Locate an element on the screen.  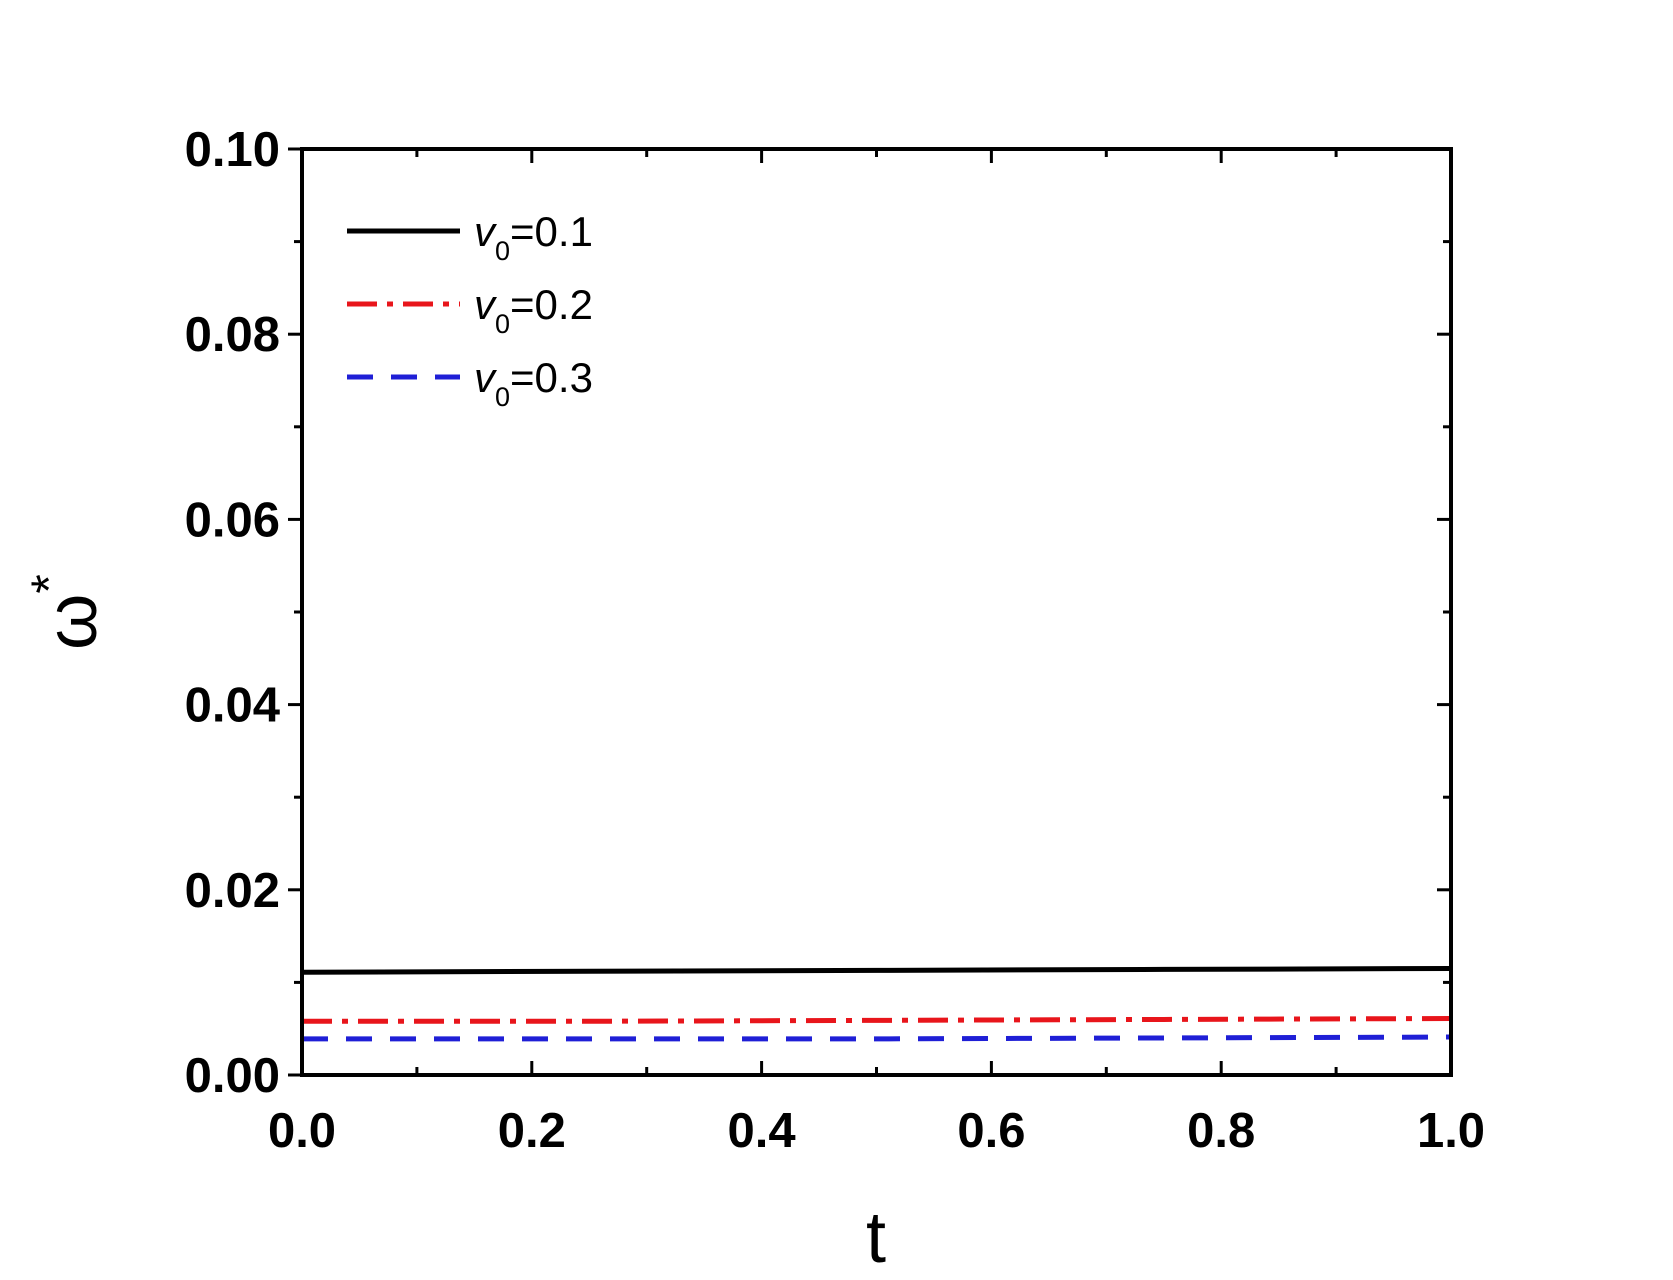
x-tick-label: 1.0 is located at coordinates (1451, 1131).